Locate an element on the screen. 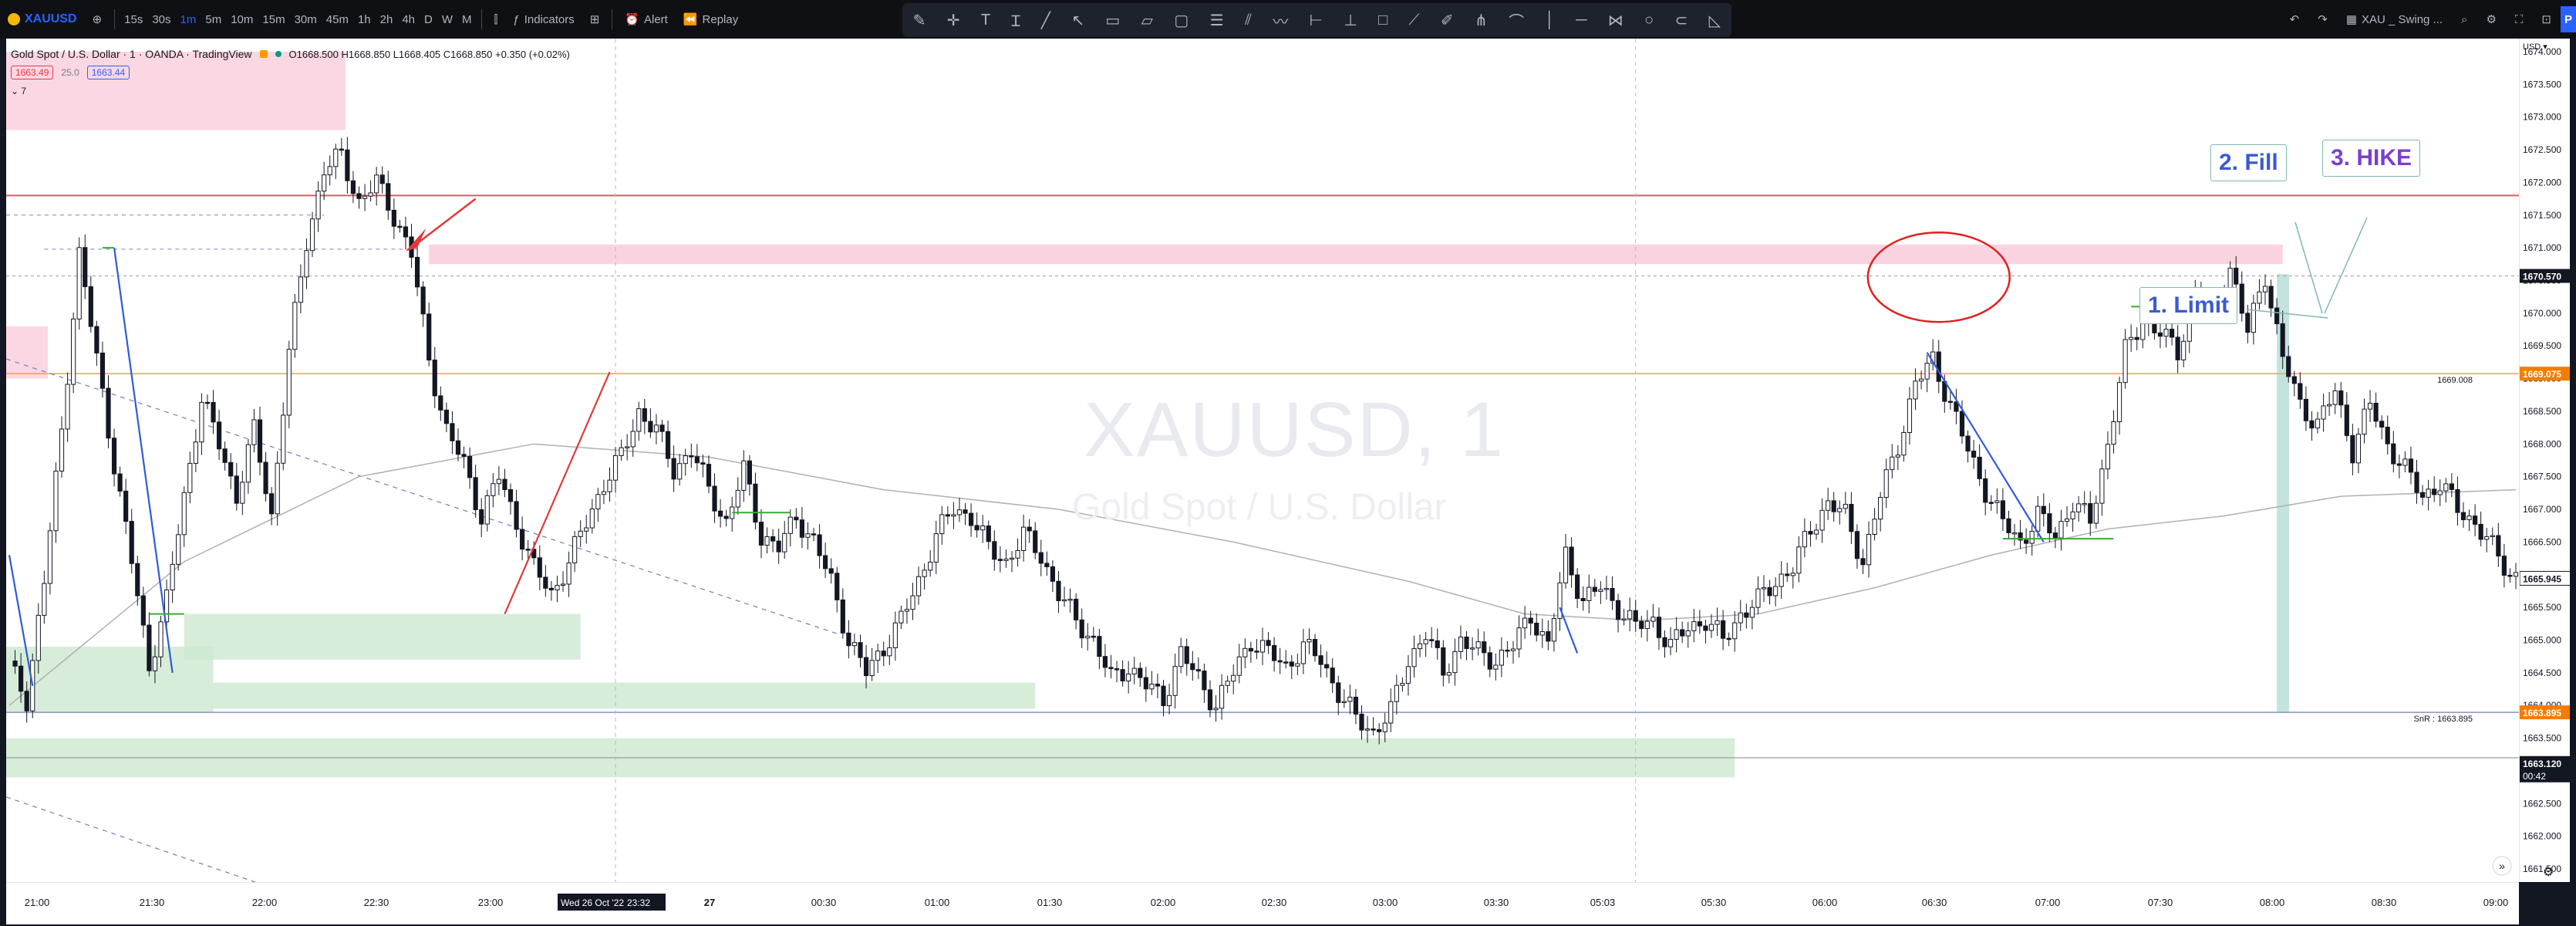 The width and height of the screenshot is (2576, 926). orange-line-label: 1669.008 is located at coordinates (2455, 380).